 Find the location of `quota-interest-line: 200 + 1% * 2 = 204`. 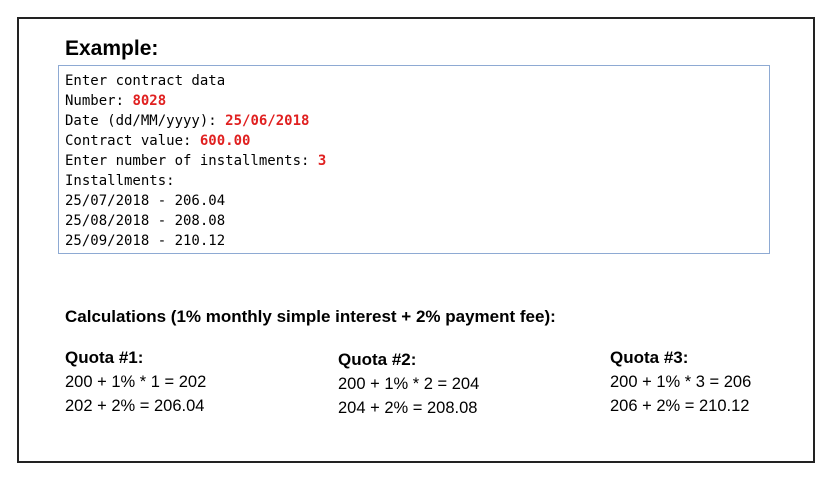

quota-interest-line: 200 + 1% * 2 = 204 is located at coordinates (409, 384).